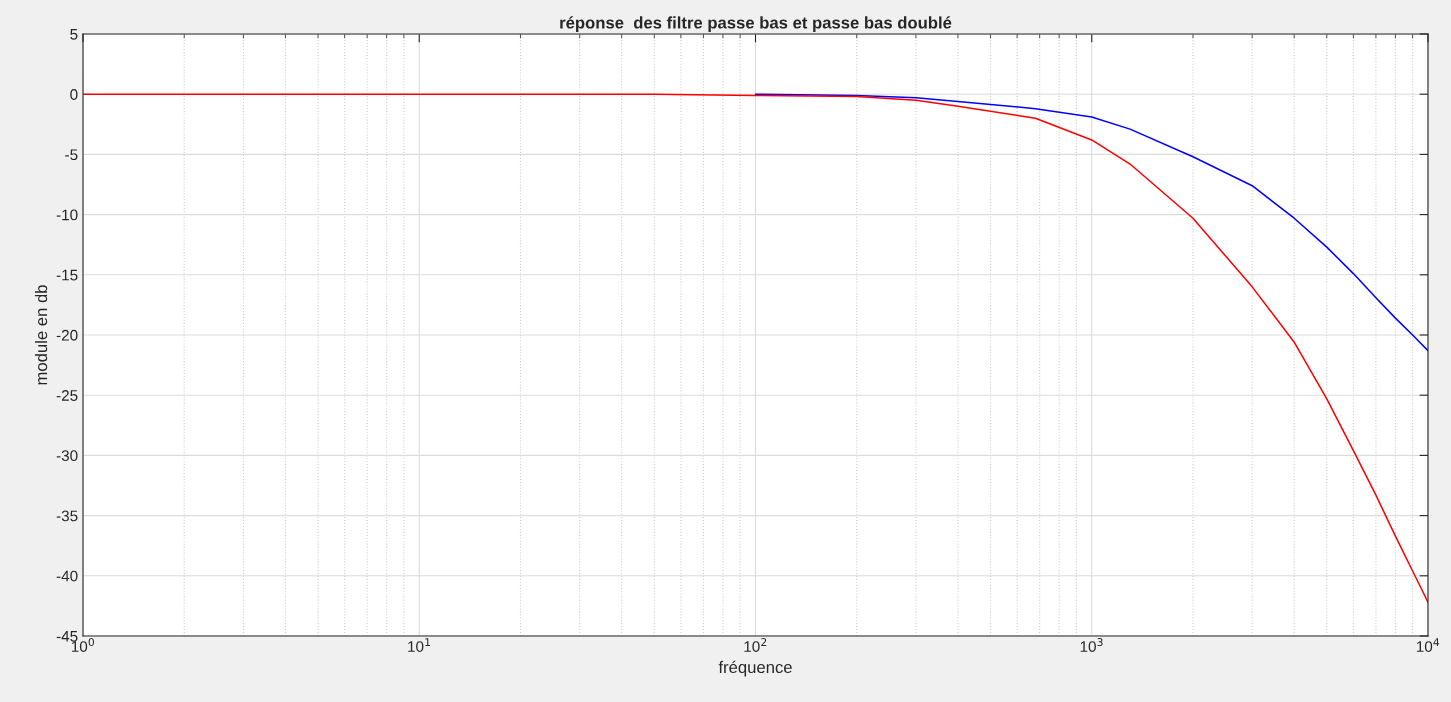 Image resolution: width=1451 pixels, height=702 pixels. Describe the element at coordinates (1091, 645) in the screenshot. I see `x-tick-label: 10$^{3}$` at that location.